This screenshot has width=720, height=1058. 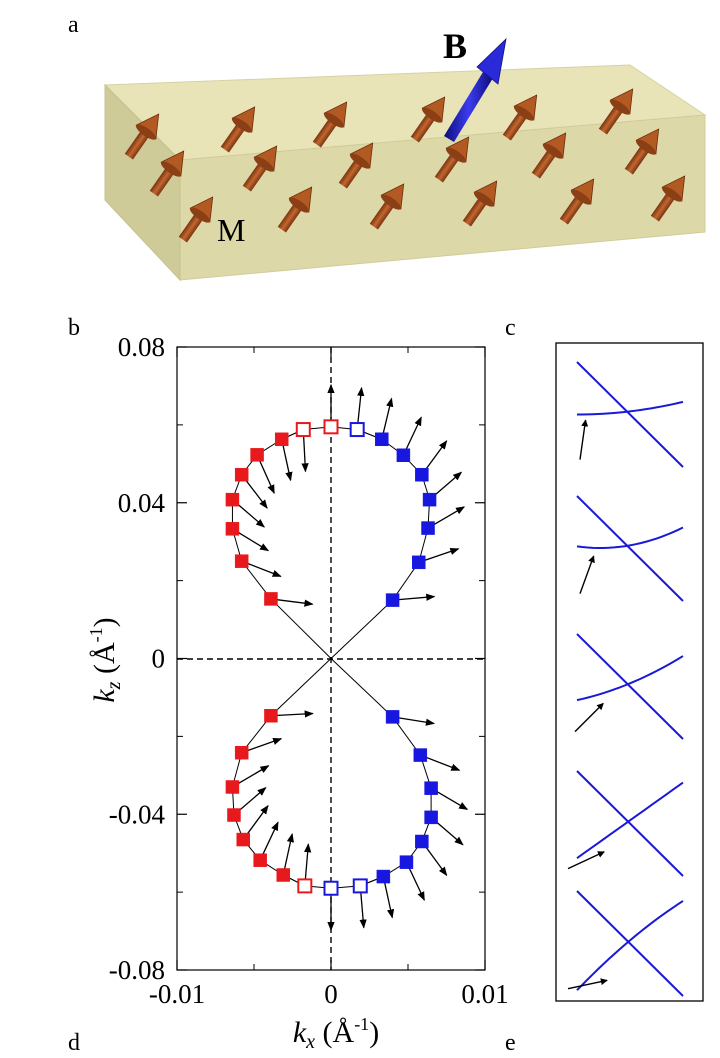 What do you see at coordinates (231, 230) in the screenshot?
I see `magnetization-label: M` at bounding box center [231, 230].